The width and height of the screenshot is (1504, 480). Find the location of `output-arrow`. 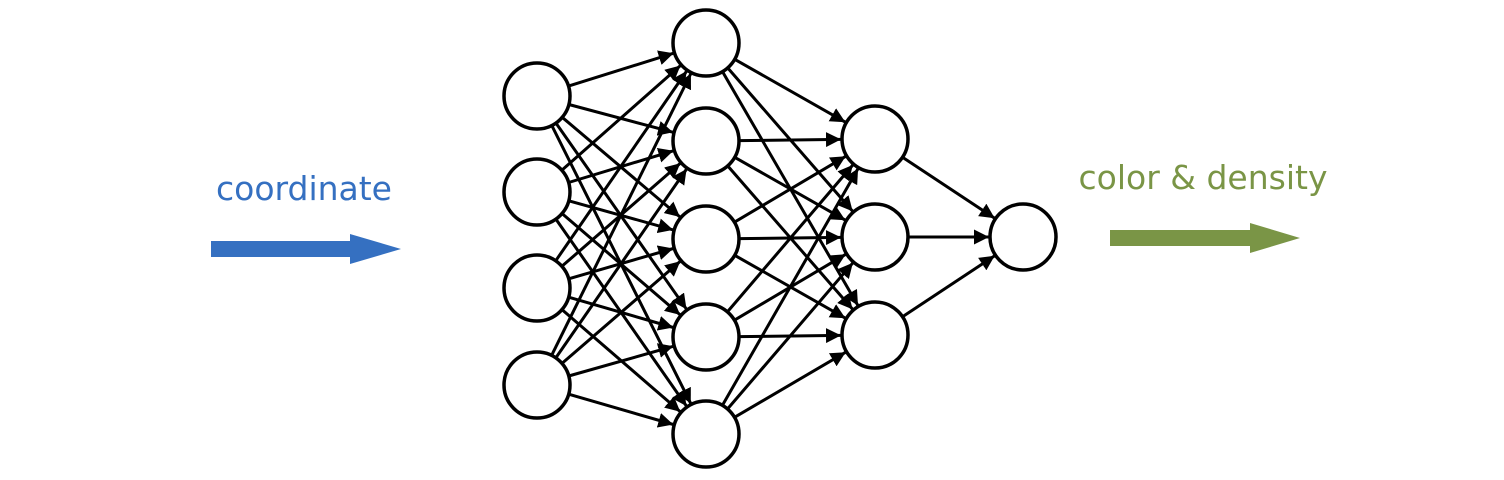

output-arrow is located at coordinates (1205, 238).